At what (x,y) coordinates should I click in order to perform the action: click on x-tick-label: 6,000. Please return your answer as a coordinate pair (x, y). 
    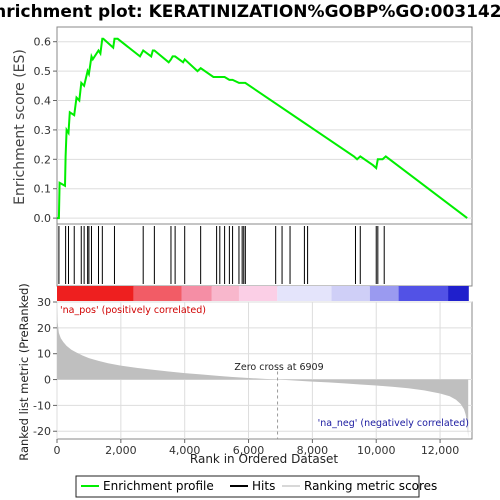
    Looking at the image, I should click on (249, 450).